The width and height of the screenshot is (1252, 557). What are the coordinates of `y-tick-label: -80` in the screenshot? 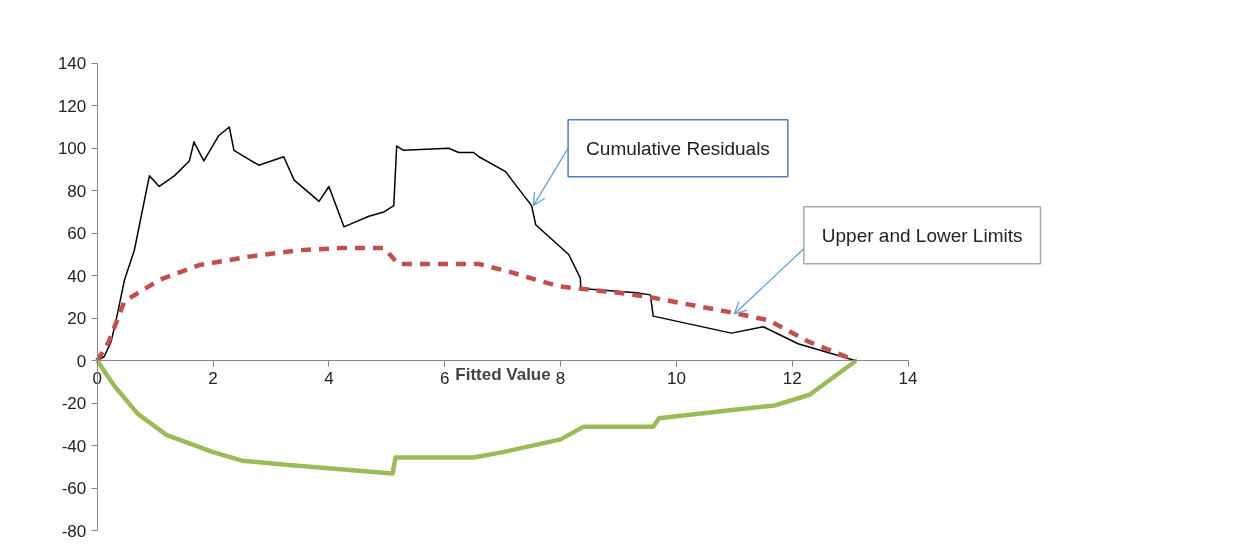 It's located at (74, 531).